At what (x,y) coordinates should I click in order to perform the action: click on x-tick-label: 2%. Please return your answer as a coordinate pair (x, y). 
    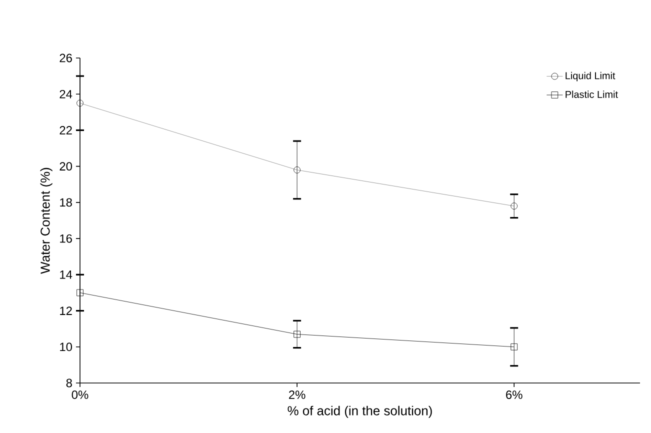
    Looking at the image, I should click on (297, 394).